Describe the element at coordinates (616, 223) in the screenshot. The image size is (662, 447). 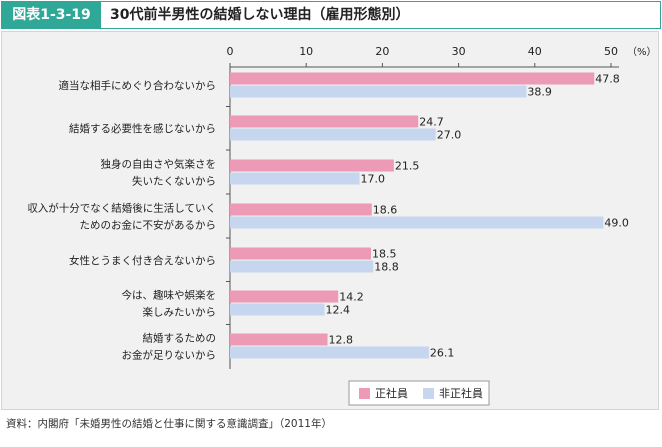
I see `data-label: 49.0` at that location.